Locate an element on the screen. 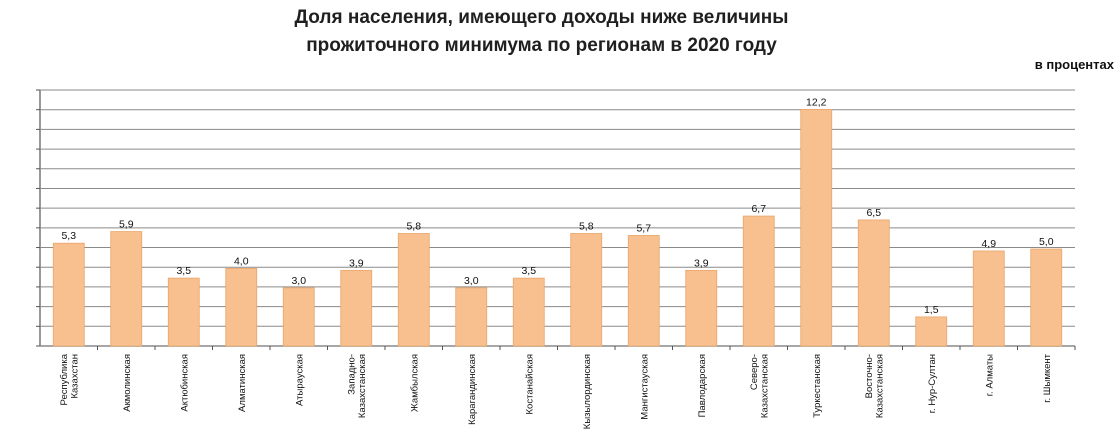  category-label: г. Шымкент is located at coordinates (1047, 377).